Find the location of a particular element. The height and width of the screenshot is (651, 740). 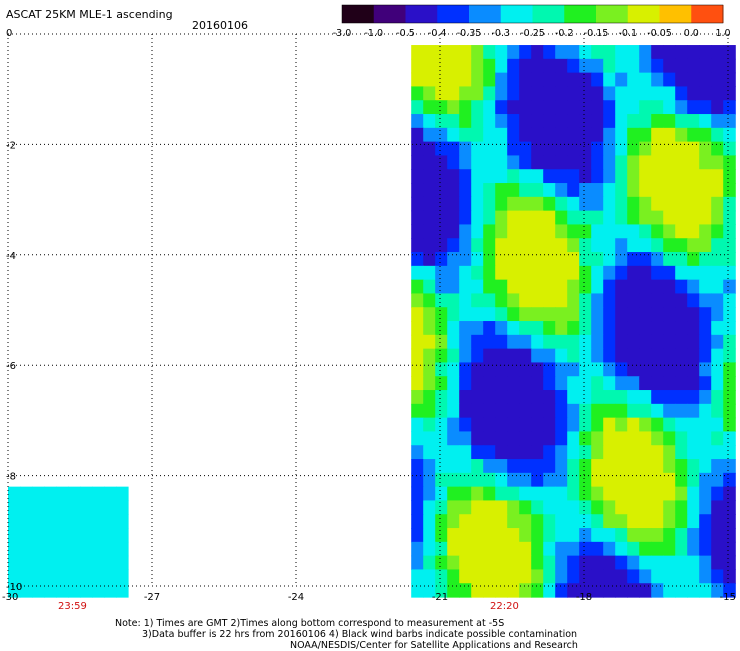

x-tick-label: -30 is located at coordinates (10, 597).